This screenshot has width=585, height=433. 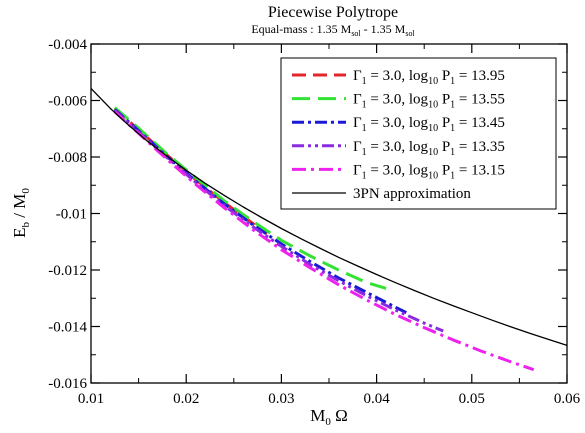 What do you see at coordinates (329, 417) in the screenshot?
I see `x-axis-label: M0 Ω` at bounding box center [329, 417].